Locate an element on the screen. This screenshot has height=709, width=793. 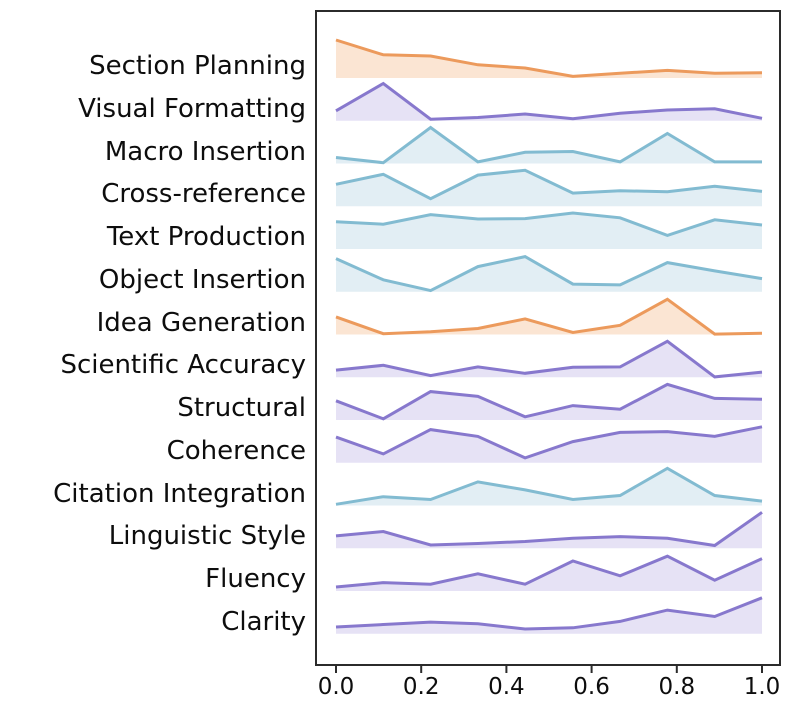
ridge-idea-generation is located at coordinates (549, 316).